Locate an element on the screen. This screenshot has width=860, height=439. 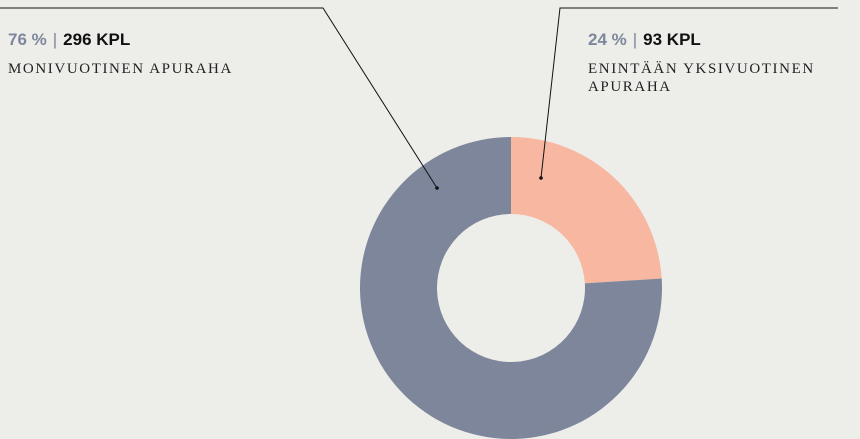
leader-line is located at coordinates (689, 93).